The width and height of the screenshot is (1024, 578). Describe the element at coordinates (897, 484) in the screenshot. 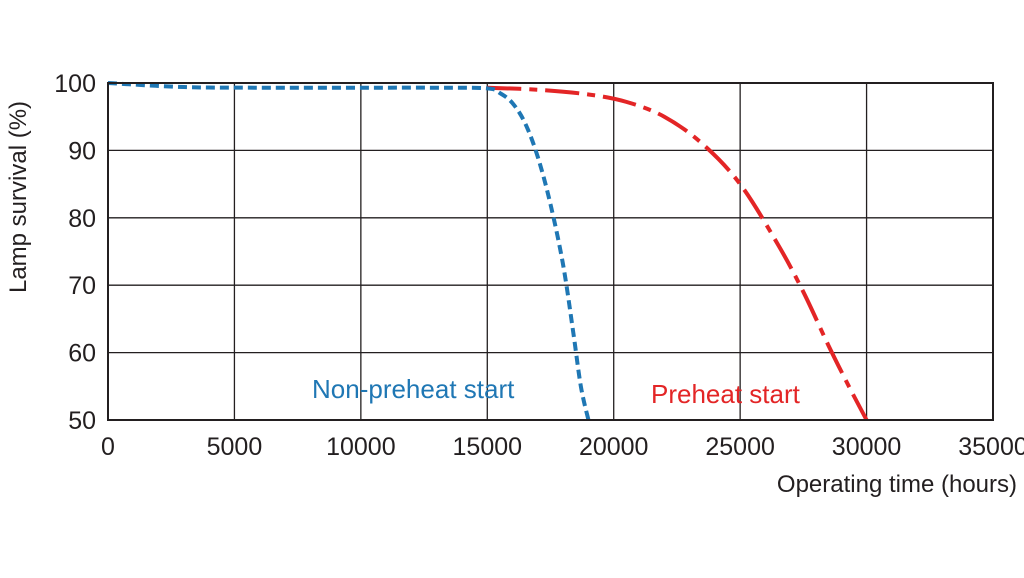

I see `x-axis-label: Operating time (hours)` at that location.